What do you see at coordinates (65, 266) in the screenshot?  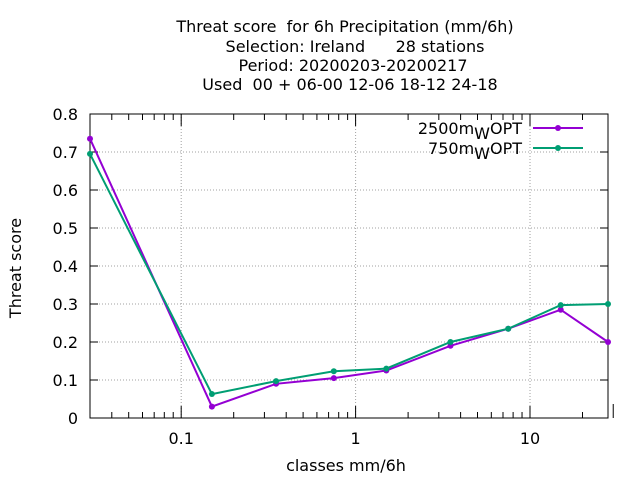 I see `y-tick-label: 0.4` at bounding box center [65, 266].